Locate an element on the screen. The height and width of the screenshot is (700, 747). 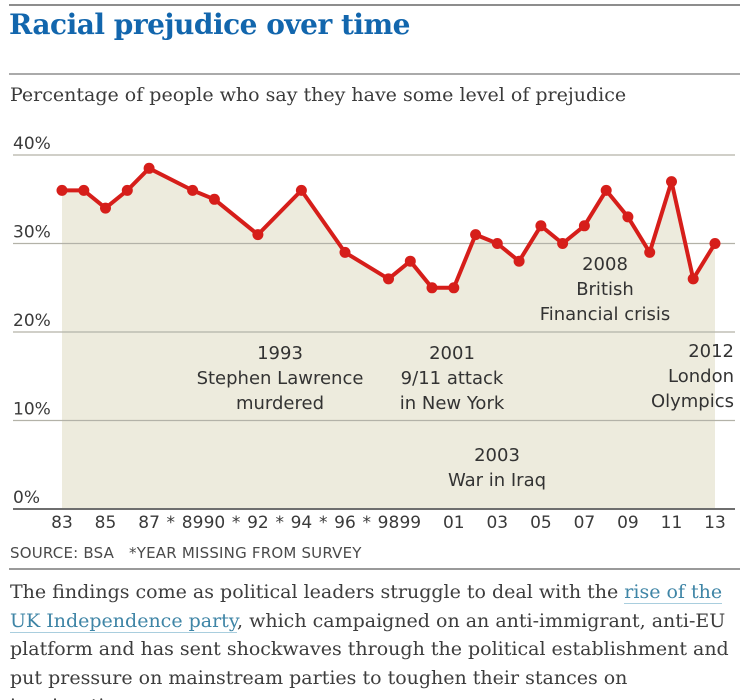
data-point-1984 is located at coordinates (84, 190).